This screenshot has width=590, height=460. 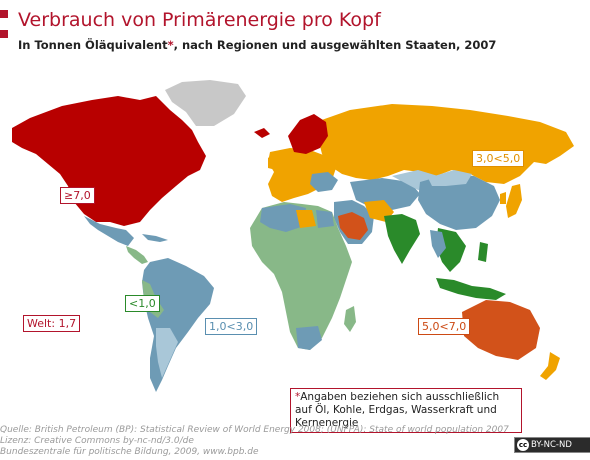 I want to click on region-scandinavia, so click(x=308, y=134).